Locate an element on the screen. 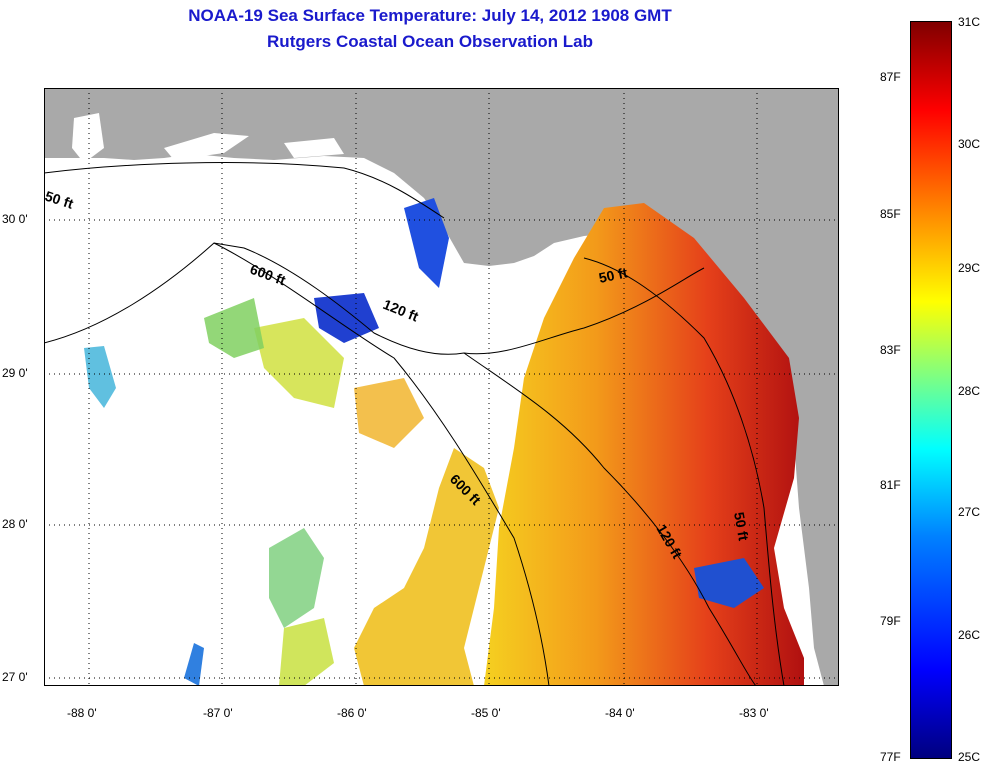 This screenshot has height=770, width=992. lat-tick-label: 29 0' is located at coordinates (15, 373).